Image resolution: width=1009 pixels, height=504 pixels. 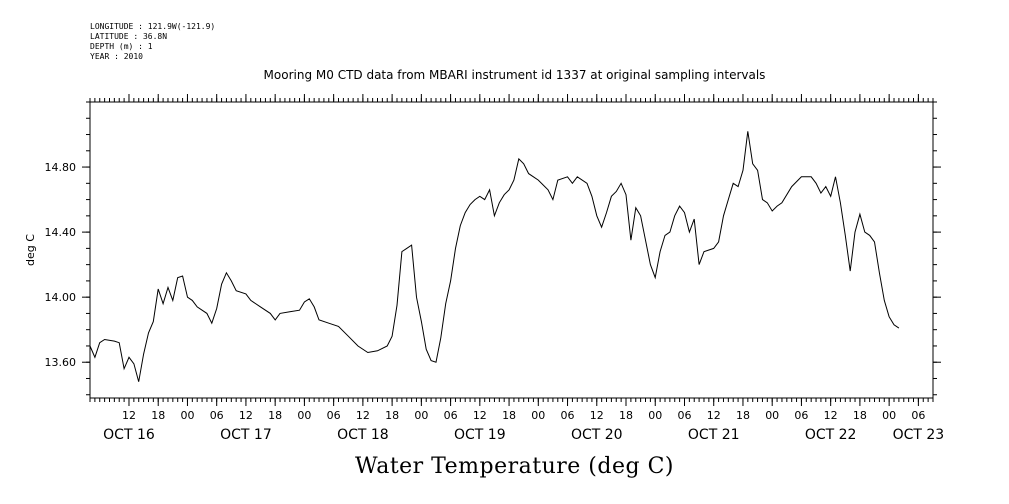 I want to click on meta-latitude: LATITUDE : 36.8N, so click(x=129, y=36).